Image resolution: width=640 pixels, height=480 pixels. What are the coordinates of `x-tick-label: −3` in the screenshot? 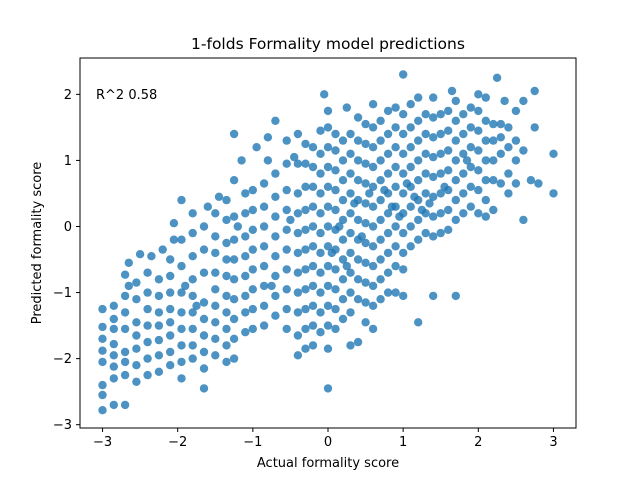 It's located at (102, 442).